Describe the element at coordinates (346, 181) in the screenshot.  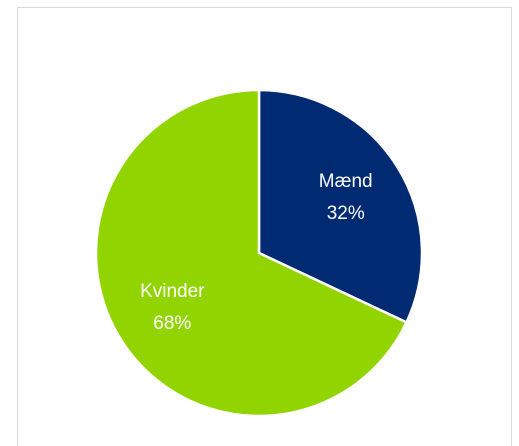
I see `slice-category-label: Mænd` at that location.